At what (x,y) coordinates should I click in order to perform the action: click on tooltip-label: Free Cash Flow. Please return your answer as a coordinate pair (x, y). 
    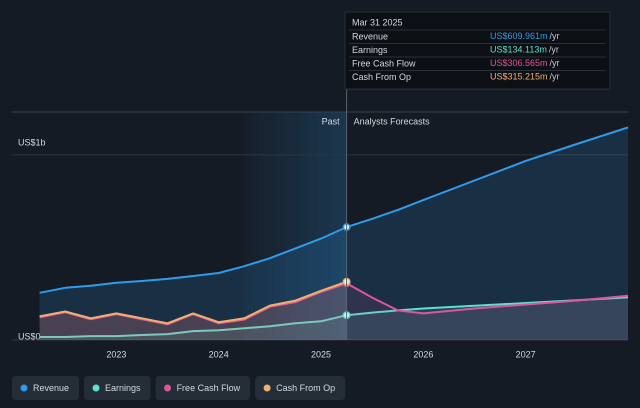
    Looking at the image, I should click on (384, 63).